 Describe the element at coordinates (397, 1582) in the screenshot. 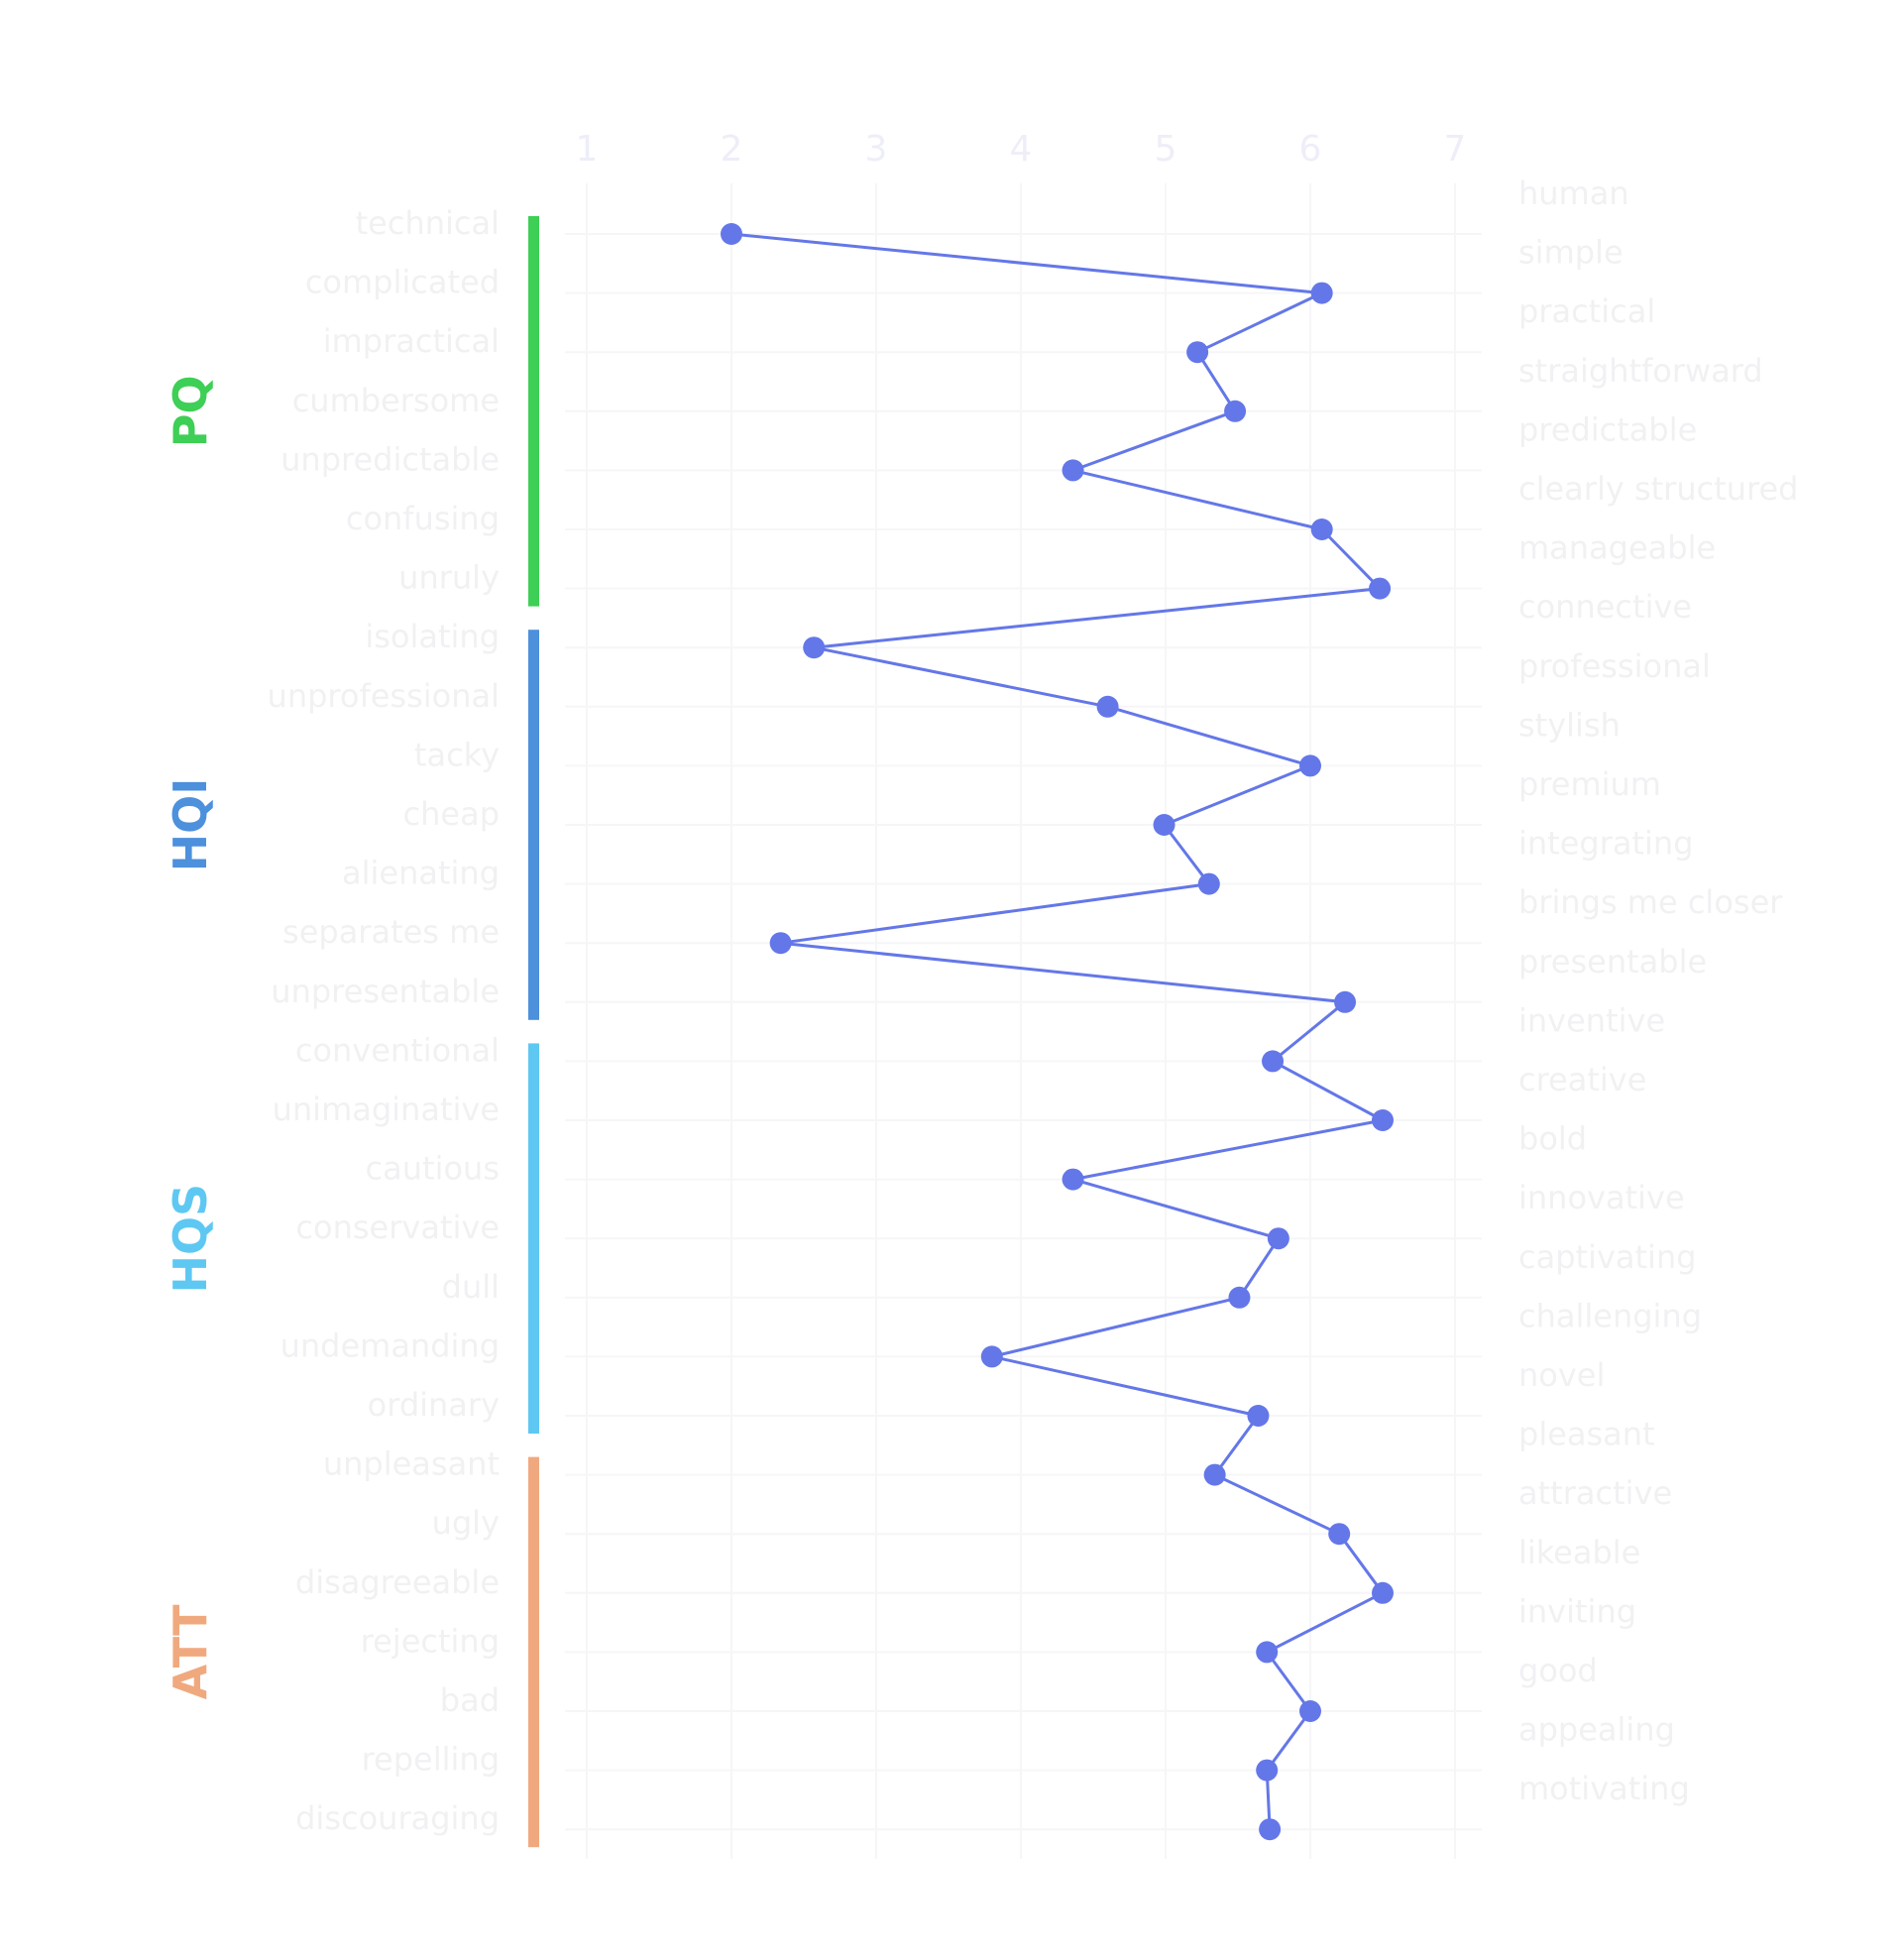

I see `left-anchor-label: disagreeable` at that location.